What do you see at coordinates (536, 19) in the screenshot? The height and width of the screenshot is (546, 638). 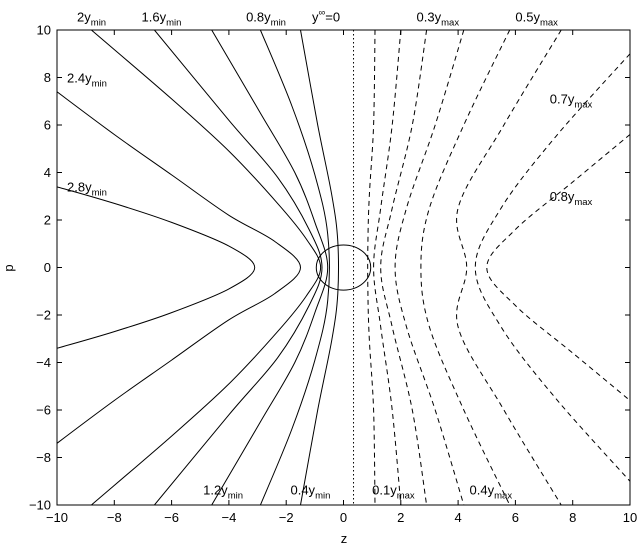 I see `contour-label: 0.5ymax` at bounding box center [536, 19].